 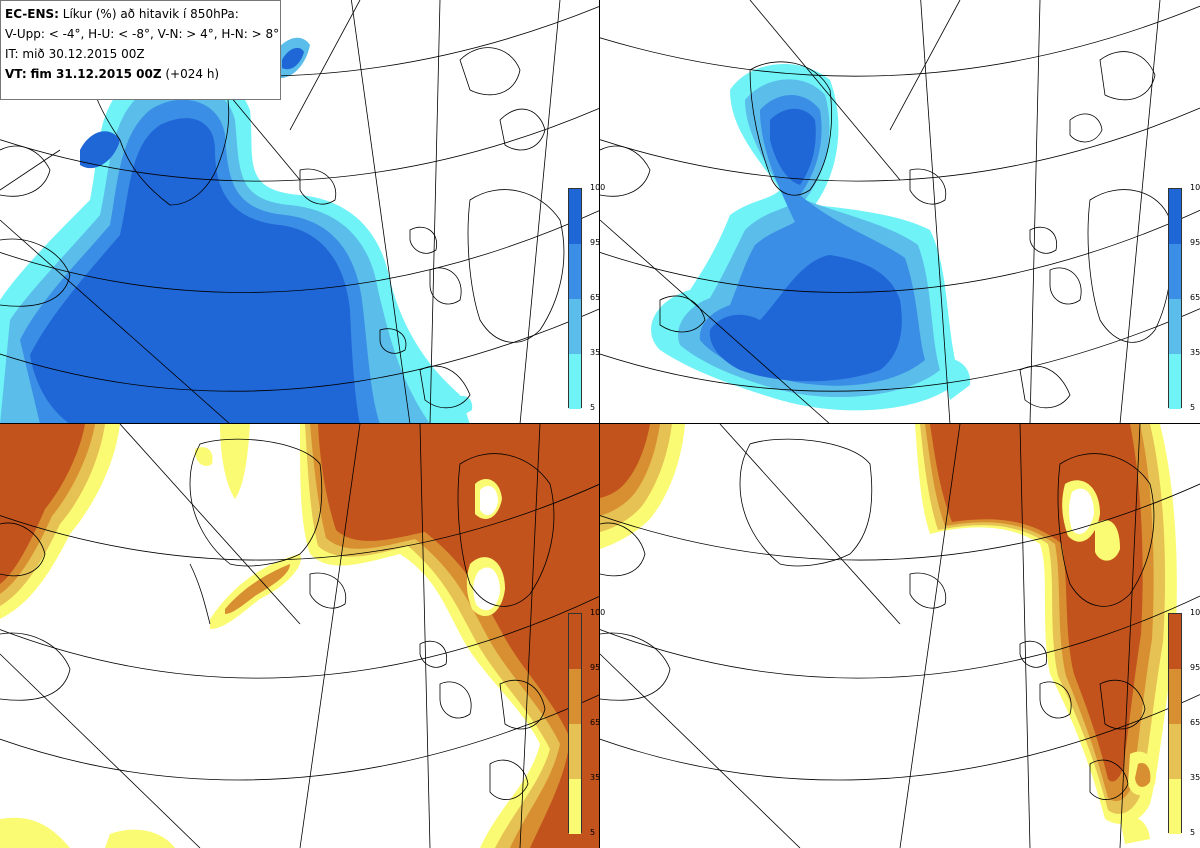 What do you see at coordinates (16, 74) in the screenshot?
I see `valid-time-label: VT:` at bounding box center [16, 74].